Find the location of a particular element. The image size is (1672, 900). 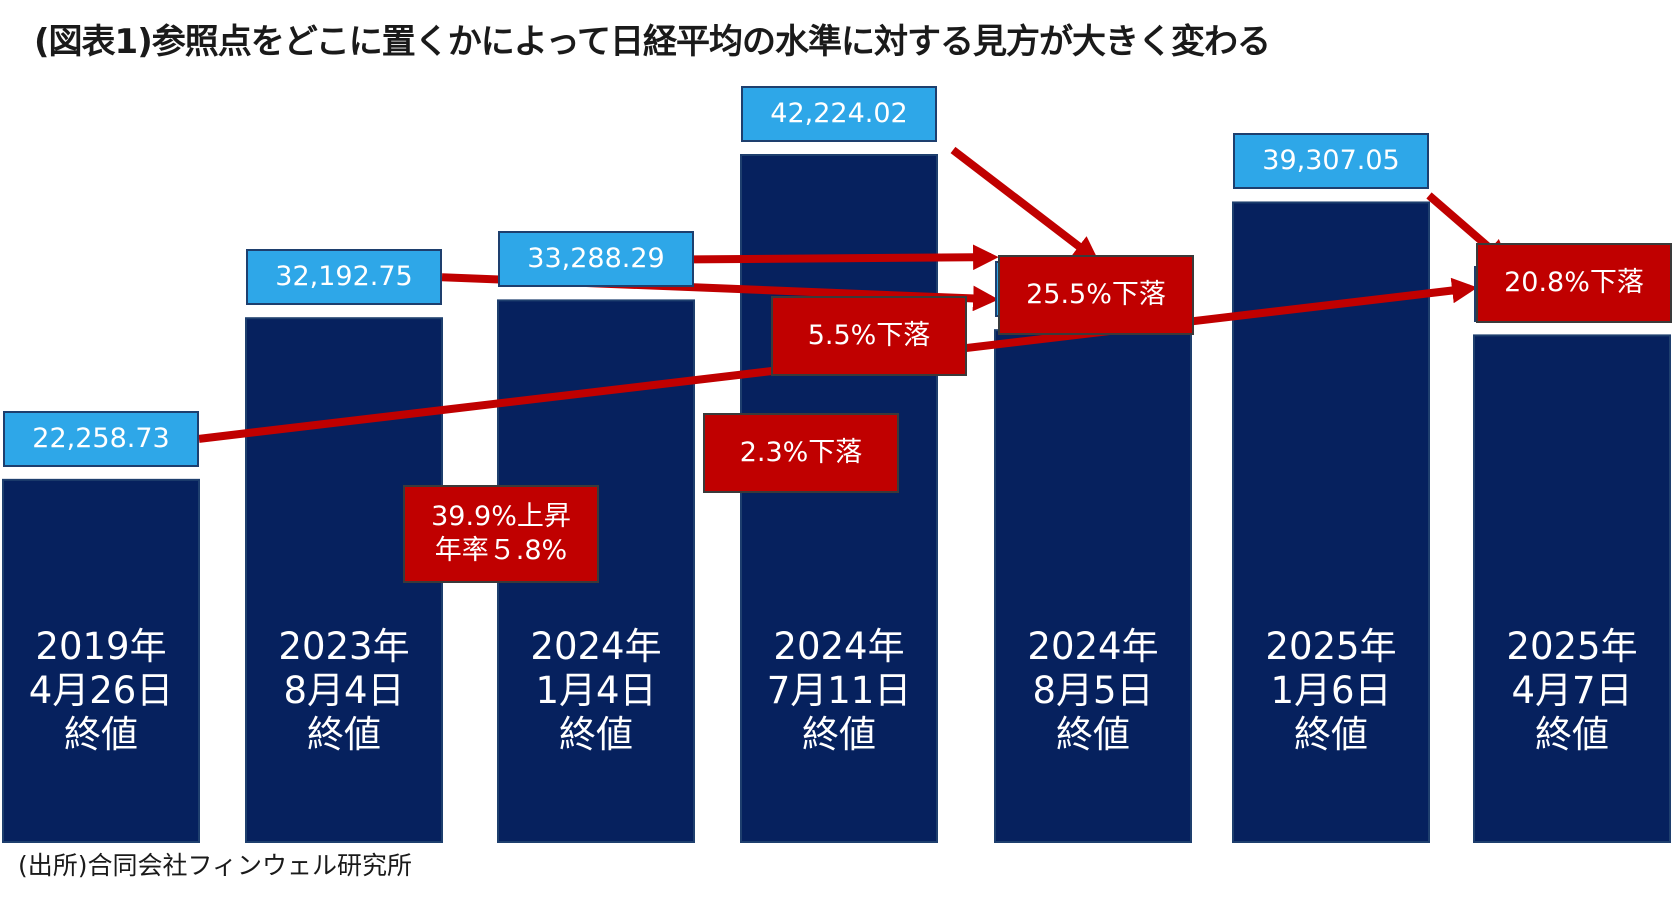

category-label-line: 8月4日 is located at coordinates (344, 690).